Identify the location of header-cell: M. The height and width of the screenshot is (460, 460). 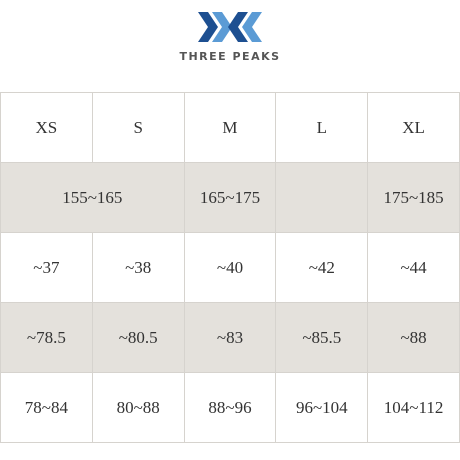
(230, 127).